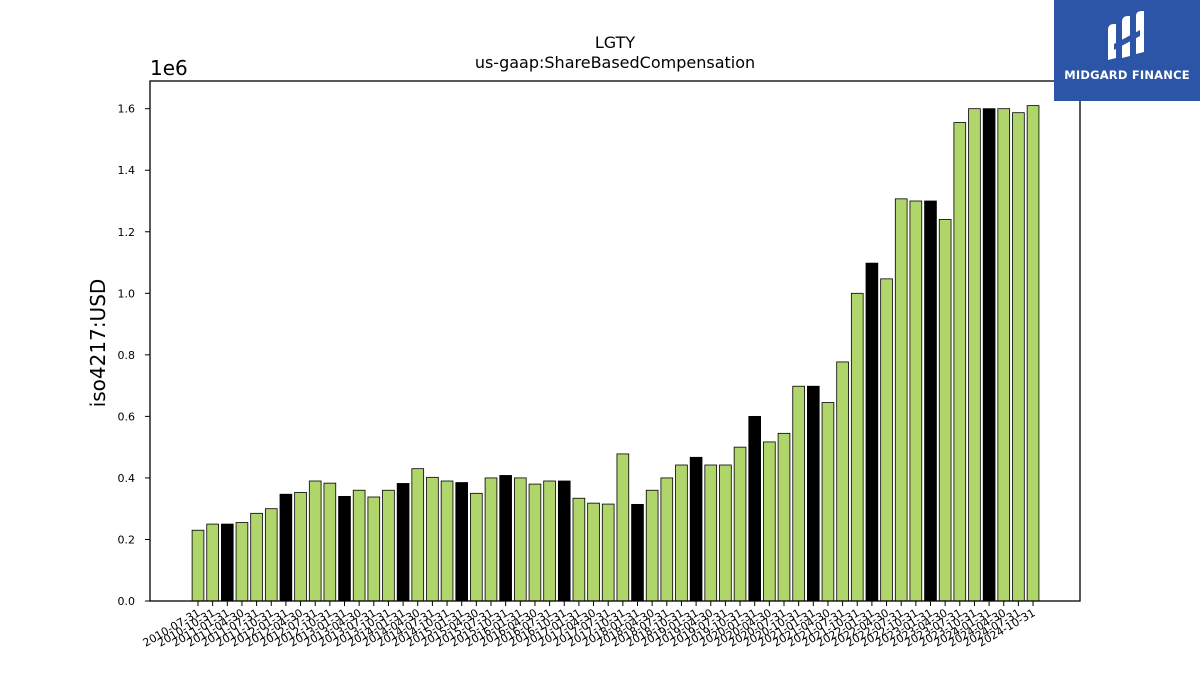 This screenshot has height=675, width=1200. What do you see at coordinates (98, 343) in the screenshot?
I see `y-axis-label: iso4217:USD` at bounding box center [98, 343].